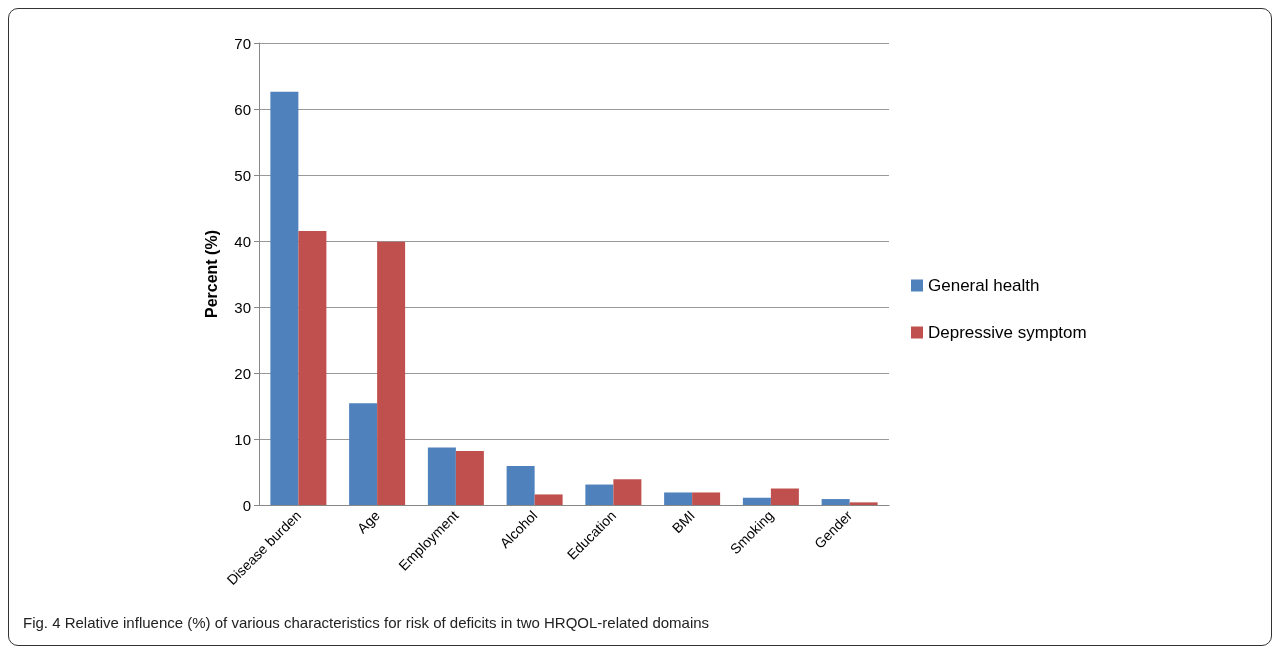  Describe the element at coordinates (366, 622) in the screenshot. I see `caption: Fig. 4 Relative influence (%) of various characteristics for risk of deficits in two HRQOL-related domains` at that location.